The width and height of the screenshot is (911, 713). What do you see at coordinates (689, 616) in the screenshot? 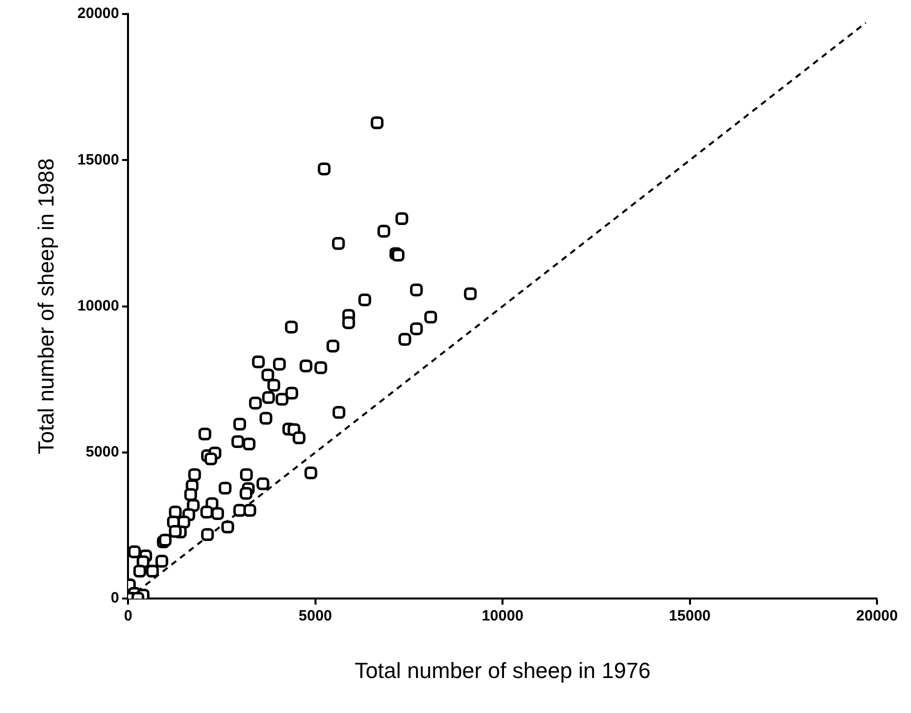
I see `x-tick-label: 15000` at bounding box center [689, 616].